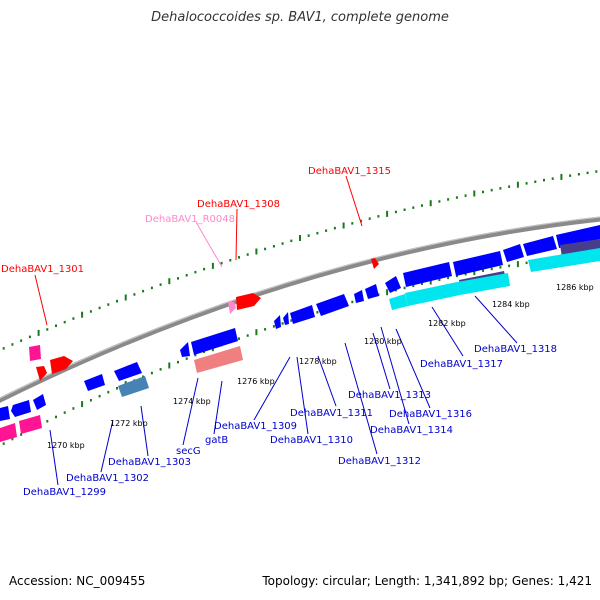  What do you see at coordinates (149, 462) in the screenshot?
I see `gene-label: DehaBAV1_1303` at bounding box center [149, 462].